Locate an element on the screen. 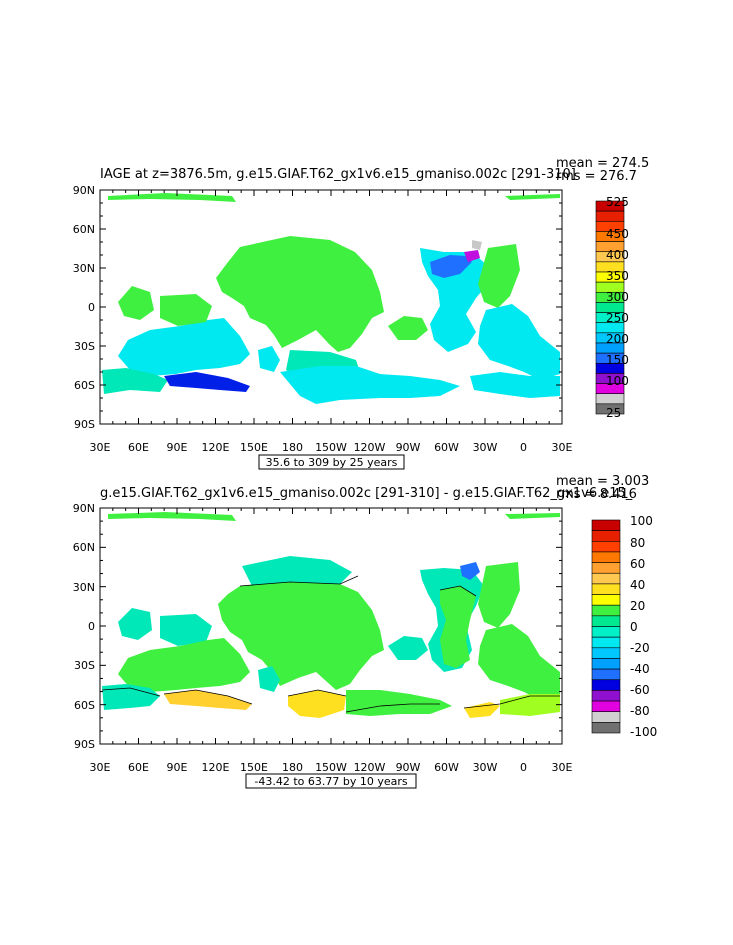  colorbar-label: 450 is located at coordinates (617, 234).